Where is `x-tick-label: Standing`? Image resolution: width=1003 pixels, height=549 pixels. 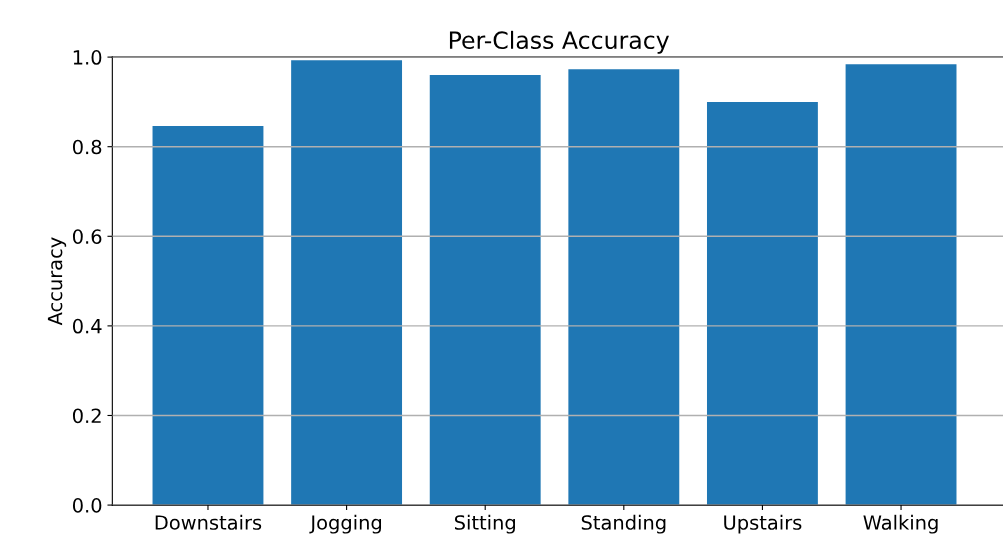 x-tick-label: Standing is located at coordinates (623, 524).